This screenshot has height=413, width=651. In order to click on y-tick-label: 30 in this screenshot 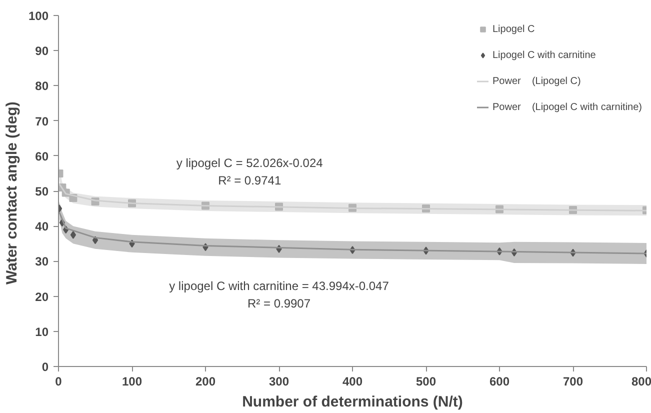, I will do `click(42, 261)`.